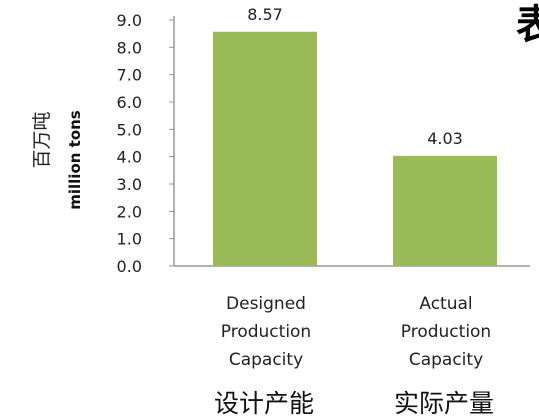 The width and height of the screenshot is (539, 418). What do you see at coordinates (445, 304) in the screenshot?
I see `category-label-line: Actual` at bounding box center [445, 304].